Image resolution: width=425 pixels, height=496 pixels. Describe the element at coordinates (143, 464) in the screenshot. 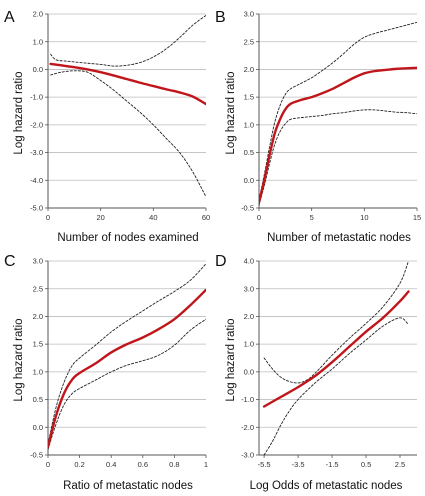

I see `x-tick-label-c: 0.6` at that location.